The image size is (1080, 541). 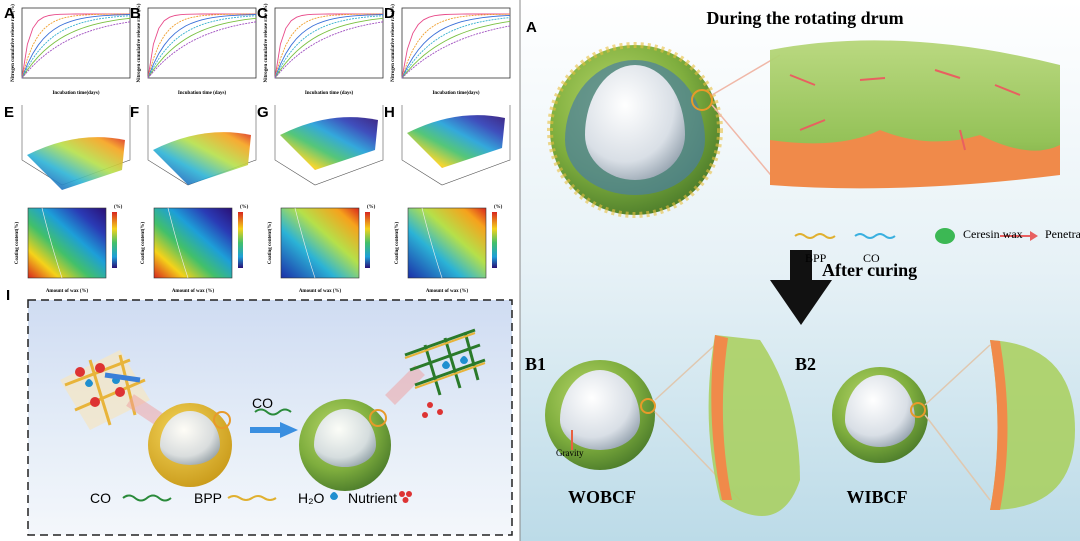 What do you see at coordinates (993, 234) in the screenshot?
I see `legend-label: Ceresin wax` at bounding box center [993, 234].